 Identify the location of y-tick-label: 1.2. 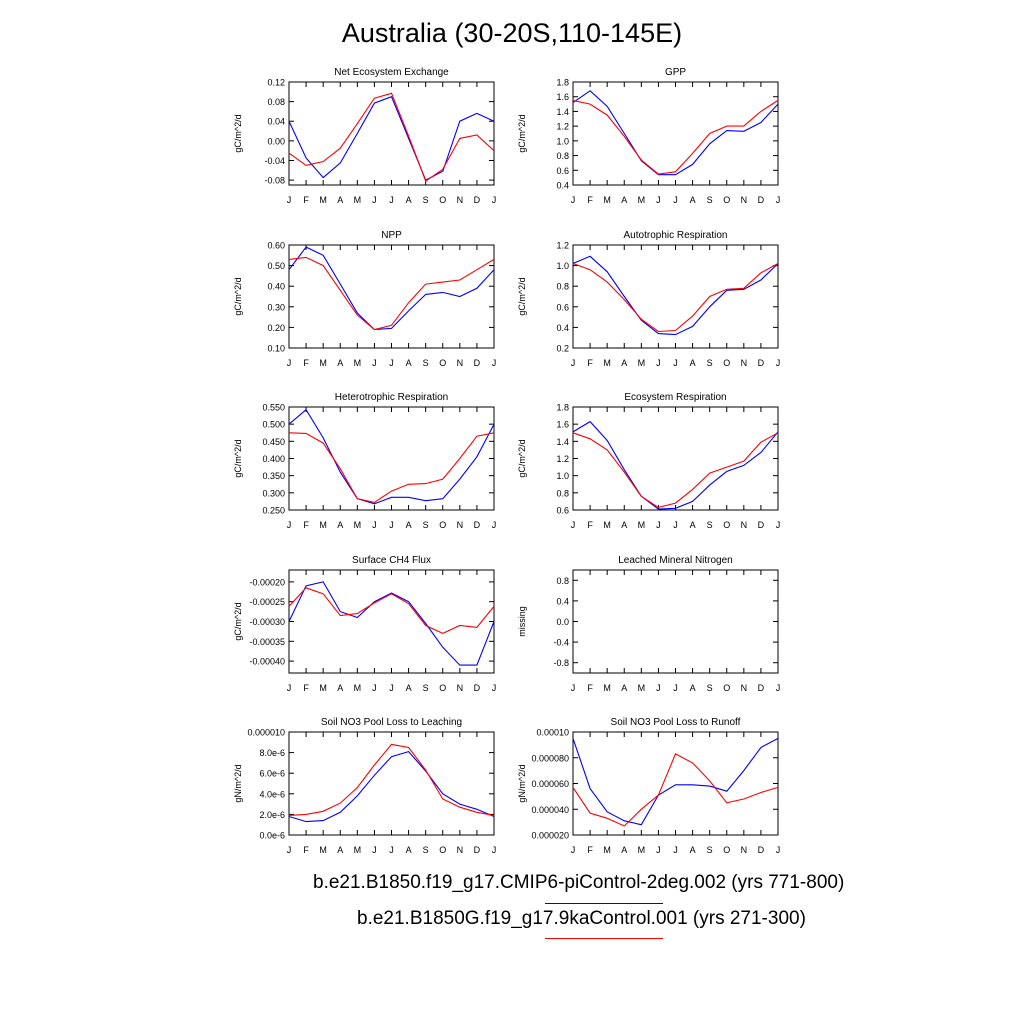
(562, 459).